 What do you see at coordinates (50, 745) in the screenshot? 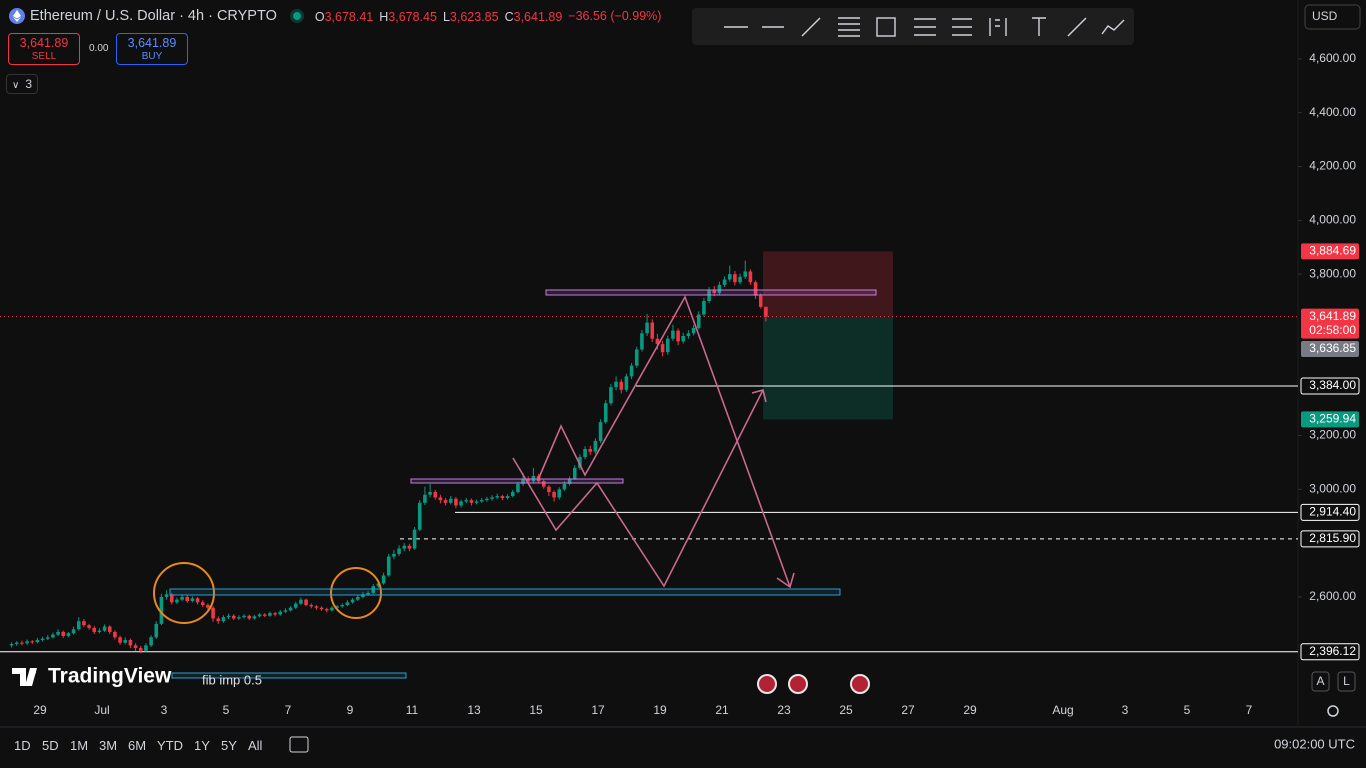
I see `period-button: 5D` at bounding box center [50, 745].